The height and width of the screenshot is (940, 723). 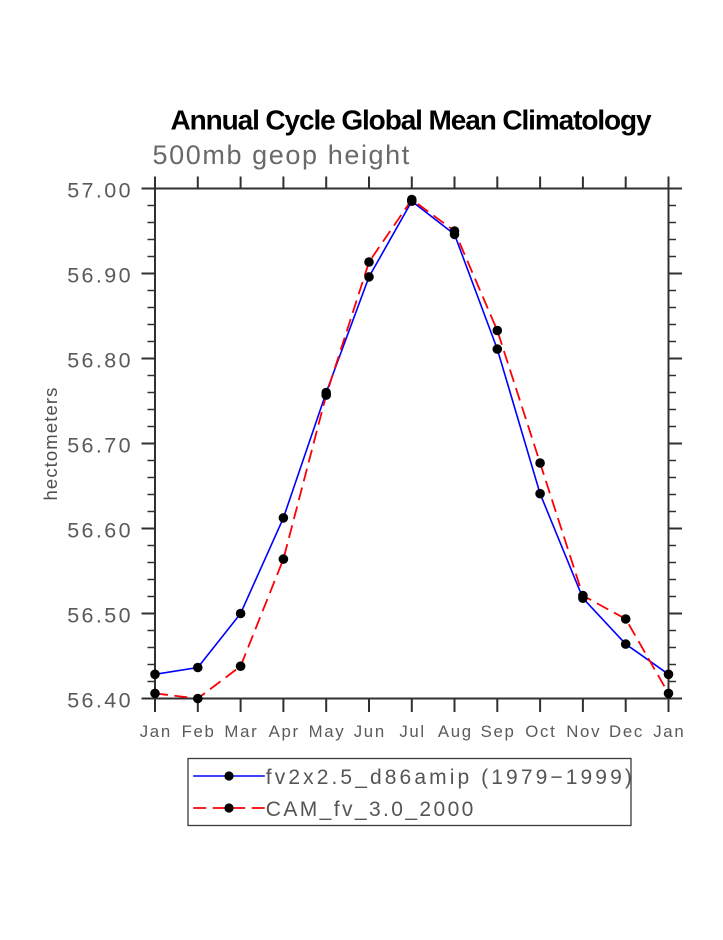 I want to click on svg-text: May, so click(x=327, y=731).